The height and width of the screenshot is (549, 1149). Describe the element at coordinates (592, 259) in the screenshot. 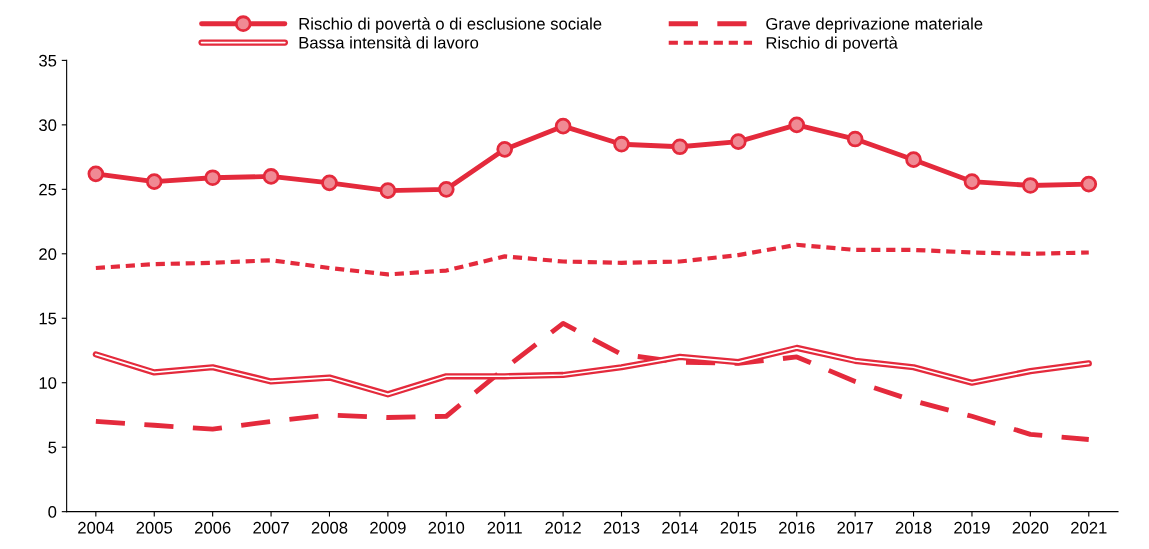

I see `line-series` at that location.